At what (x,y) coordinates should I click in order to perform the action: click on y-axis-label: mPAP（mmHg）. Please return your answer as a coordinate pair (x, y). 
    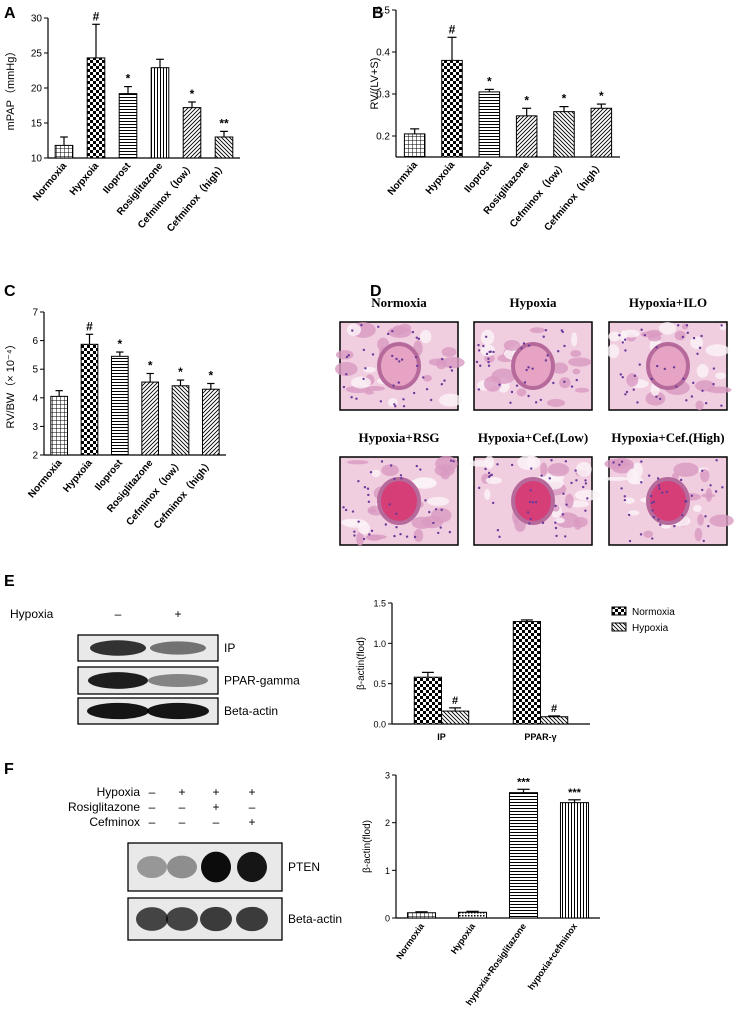
    Looking at the image, I should click on (10, 88).